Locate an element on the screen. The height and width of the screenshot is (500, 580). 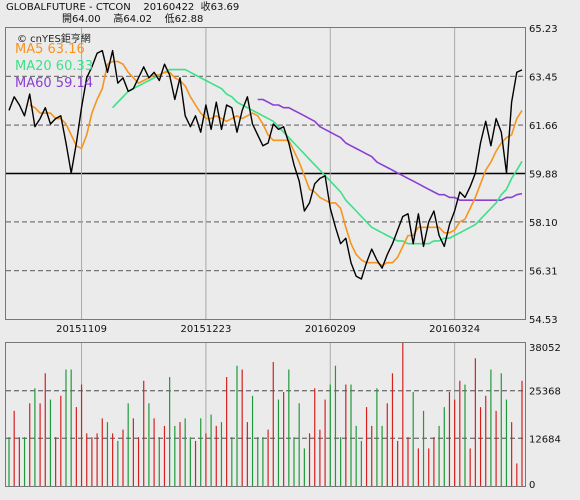
price-tick-label: 56.31 is located at coordinates (543, 272).